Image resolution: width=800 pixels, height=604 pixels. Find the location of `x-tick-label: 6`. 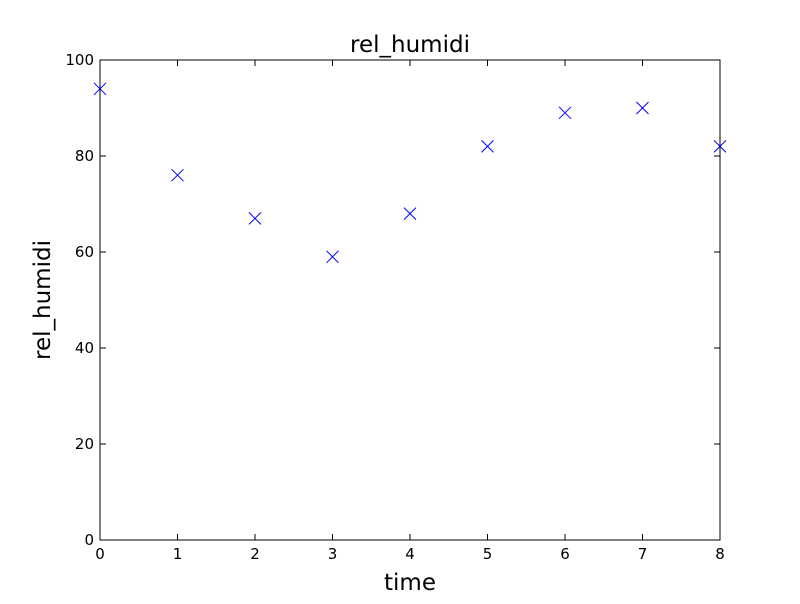

x-tick-label: 6 is located at coordinates (565, 554).